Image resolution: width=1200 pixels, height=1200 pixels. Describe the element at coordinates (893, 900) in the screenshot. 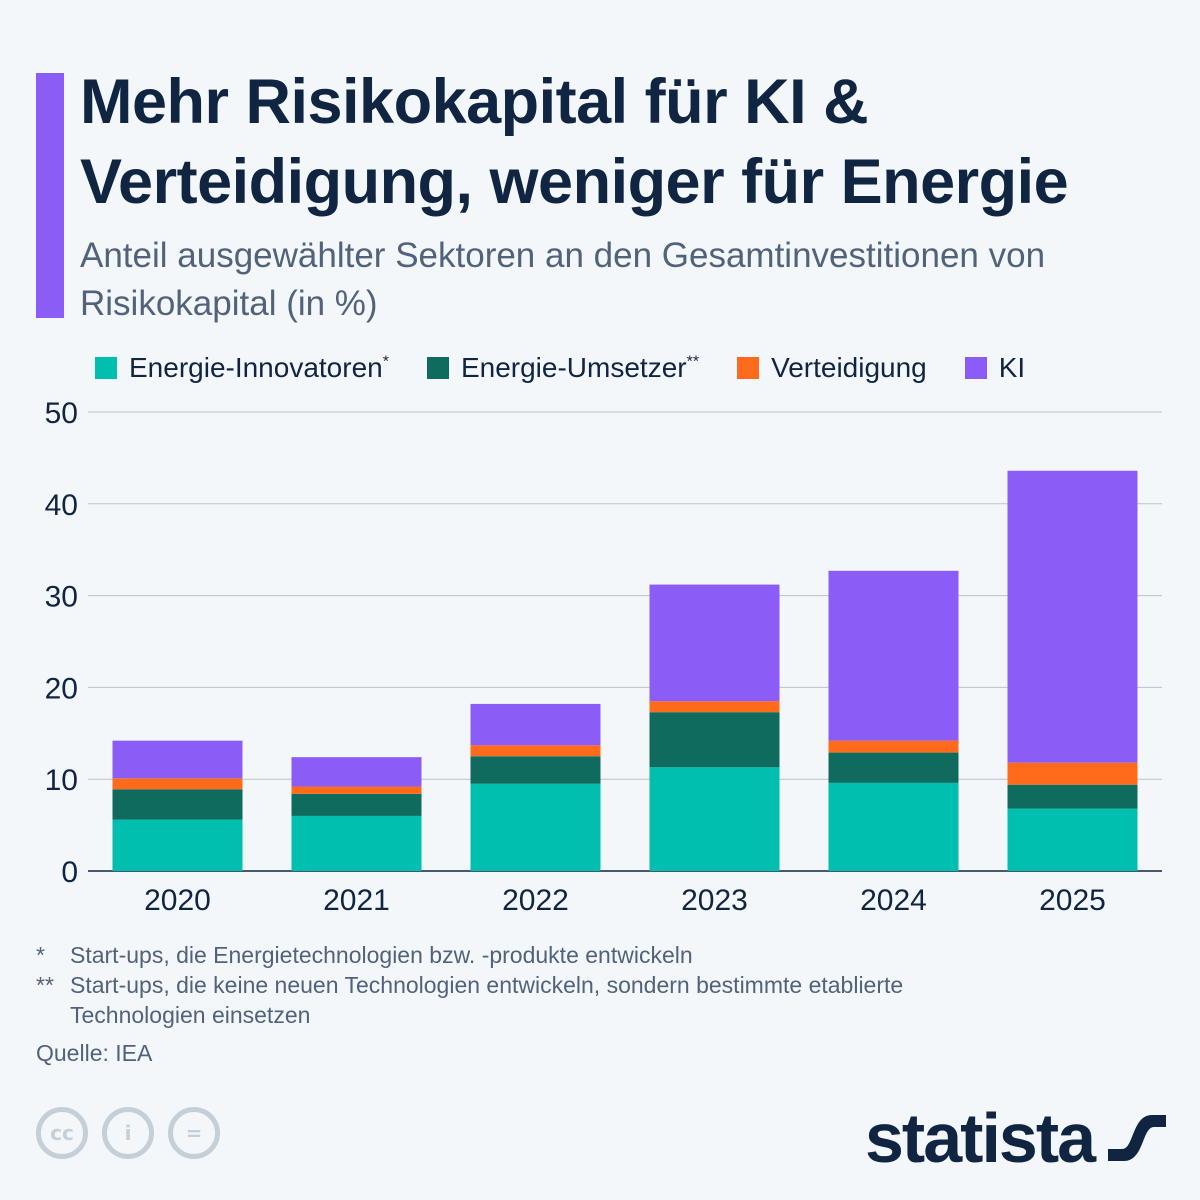

I see `x-tick-label: 2024` at that location.